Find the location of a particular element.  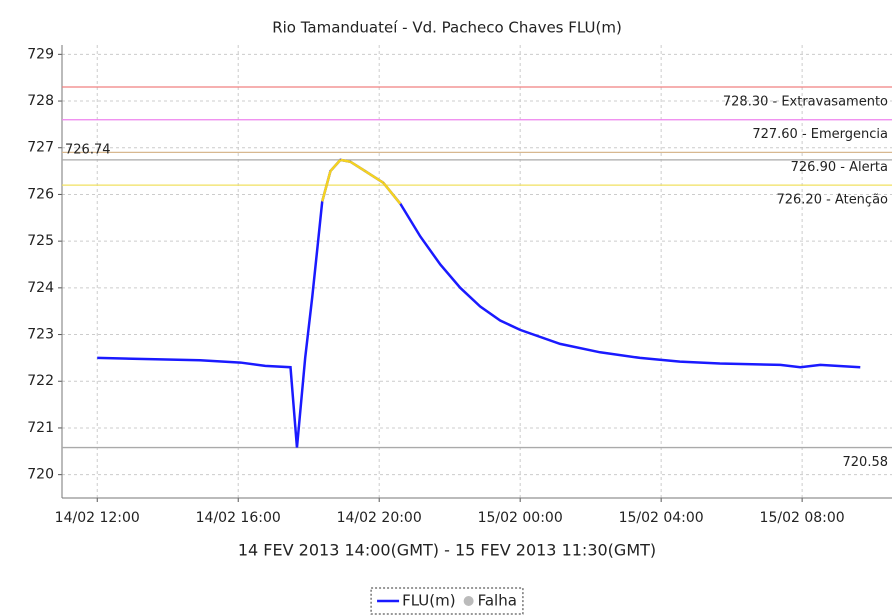

reference-label: 726.74 is located at coordinates (88, 149).